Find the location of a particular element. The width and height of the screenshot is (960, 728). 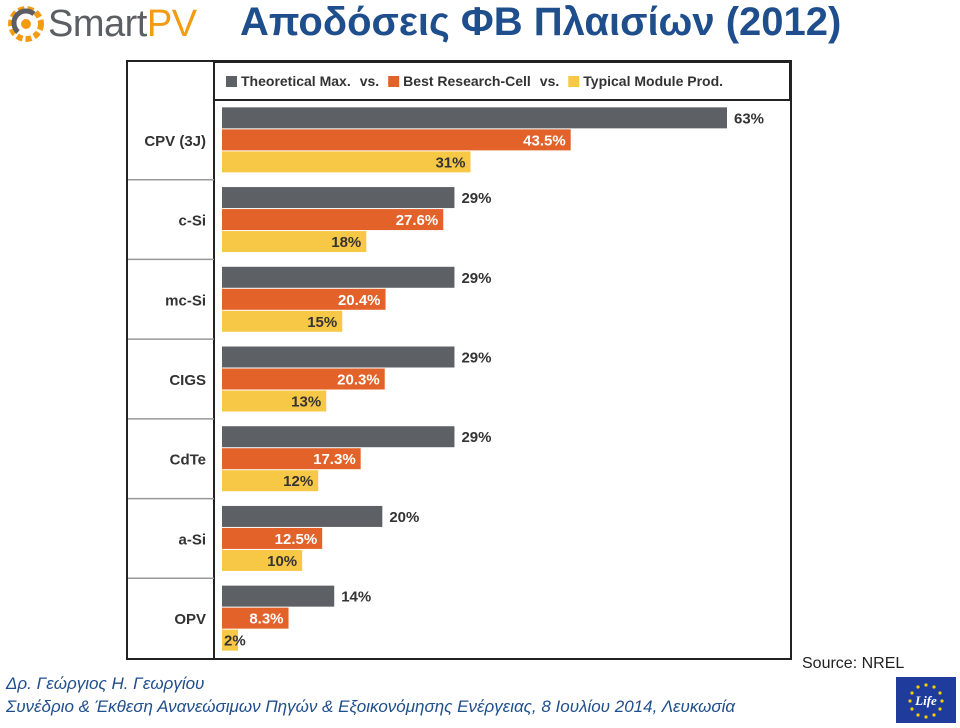

smartpv-logo: SmartPV is located at coordinates (117, 24).